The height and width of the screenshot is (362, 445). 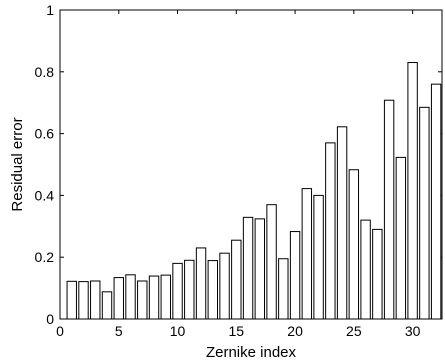 I want to click on x-tick-label: 10, so click(x=178, y=331).